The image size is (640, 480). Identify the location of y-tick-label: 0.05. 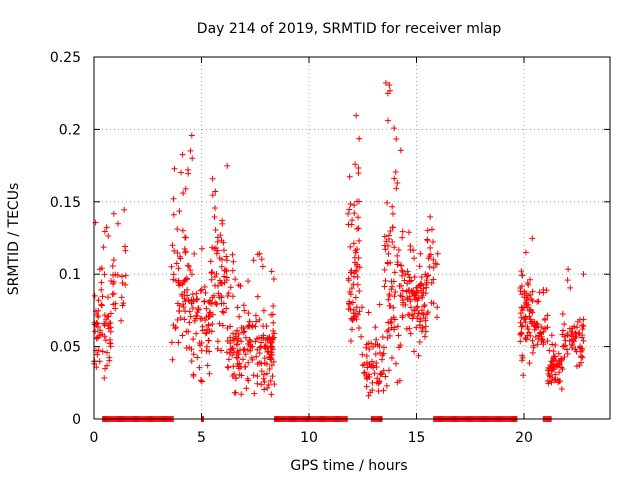
(65, 348).